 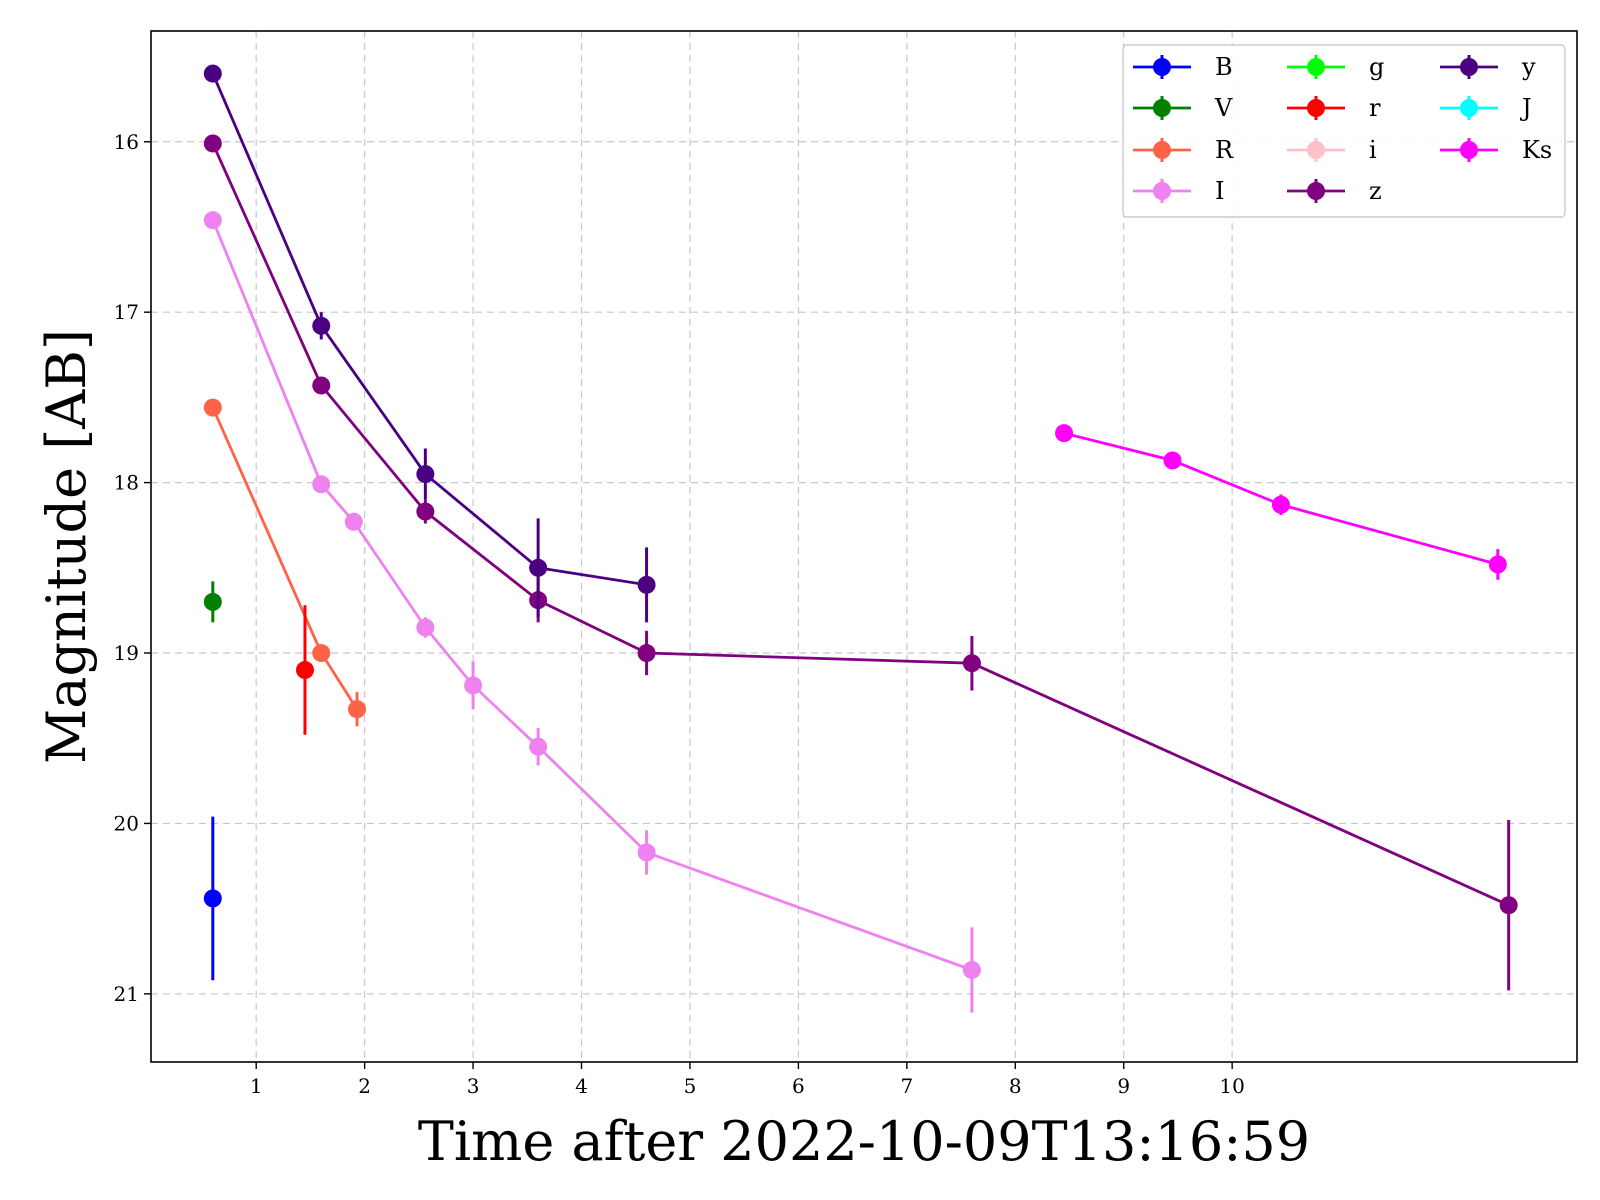 I want to click on x-tick-label: 4, so click(x=581, y=1086).